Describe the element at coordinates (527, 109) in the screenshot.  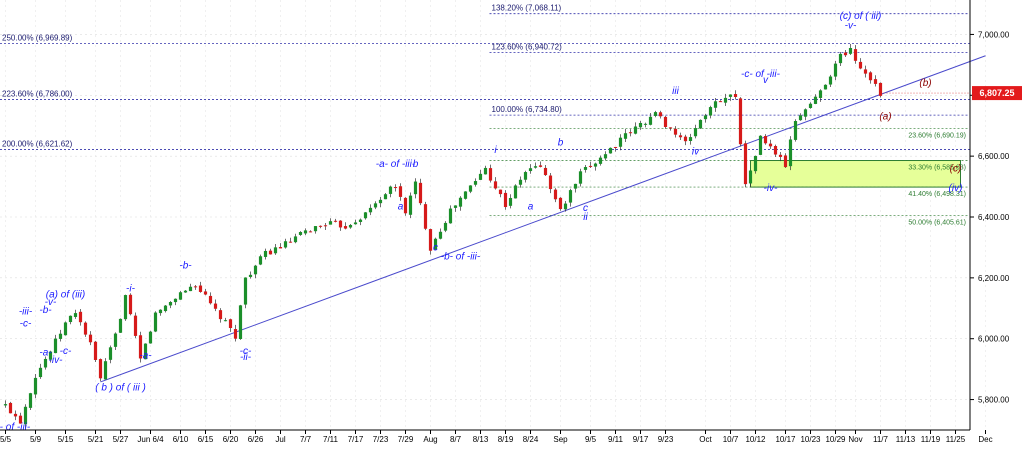
I see `fib-level-label: 100.00% (6,734.80)` at that location.